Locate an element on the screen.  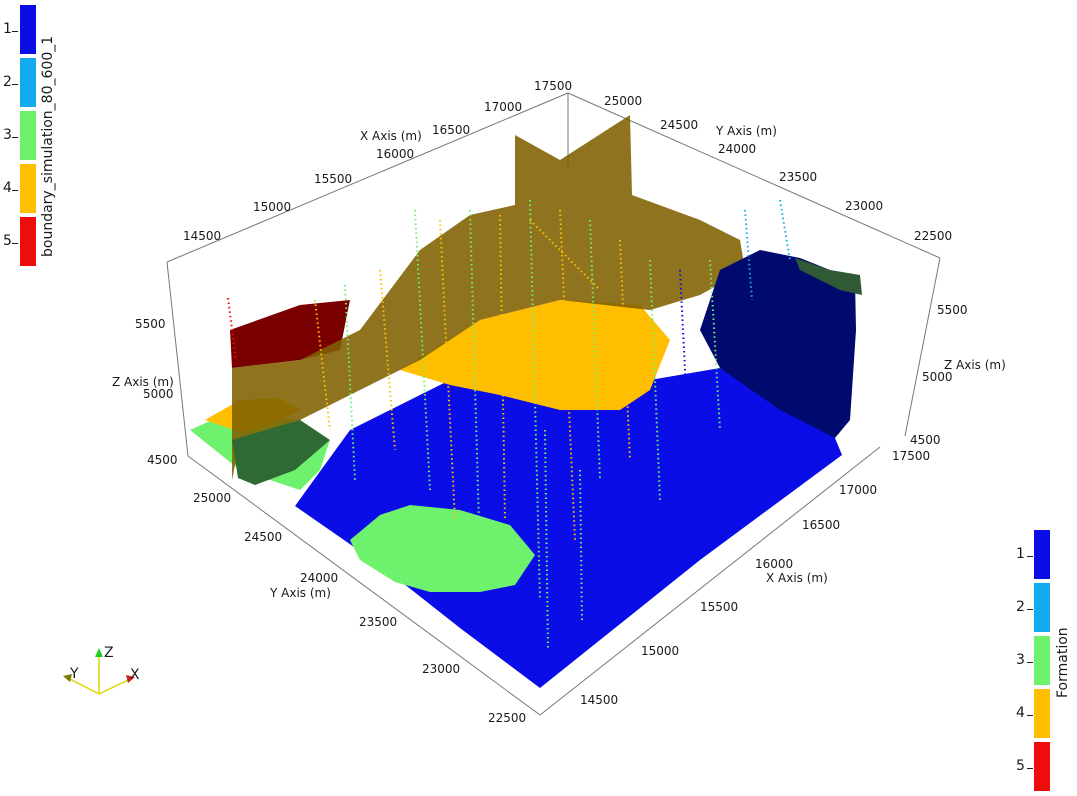
scalar-bar-right: 1 2 3 4 5 Formation is located at coordinates (1043, 661).